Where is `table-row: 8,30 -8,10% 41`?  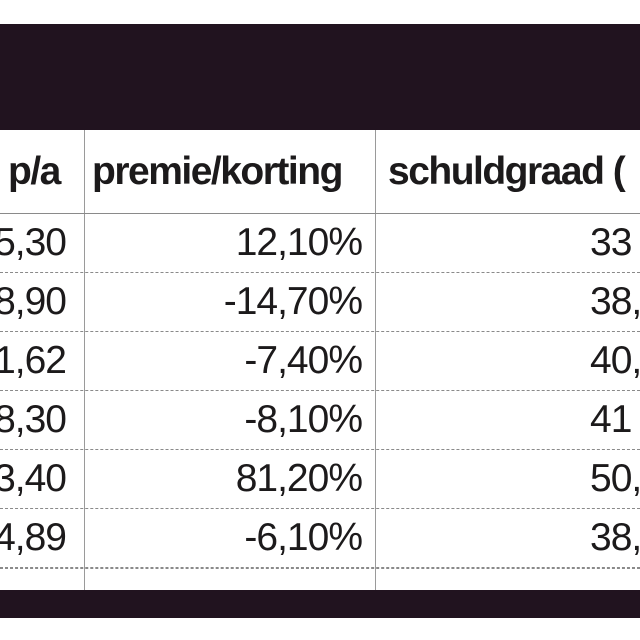
table-row: 8,30 -8,10% 41 is located at coordinates (320, 420).